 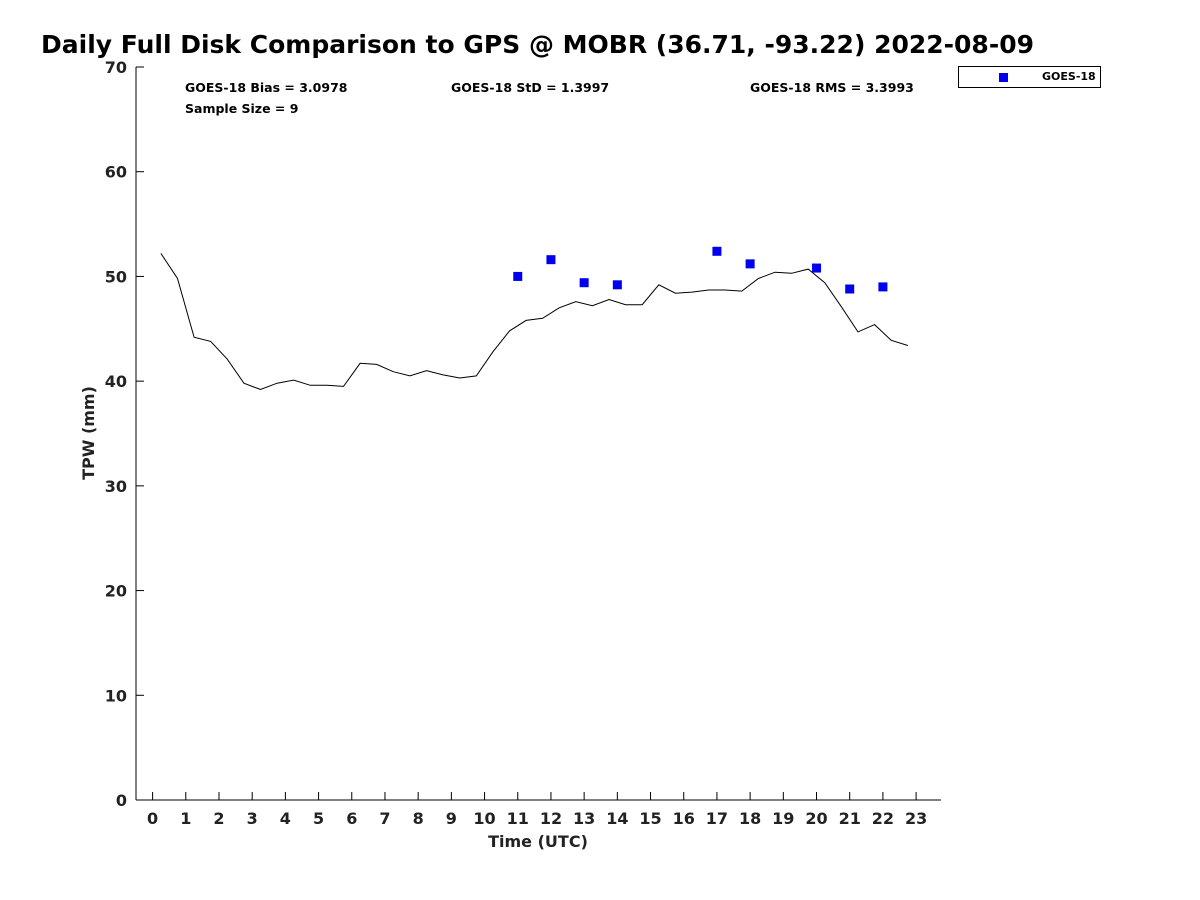 What do you see at coordinates (832, 87) in the screenshot?
I see `rms-stat: GOES-18 RMS = 3.3993` at bounding box center [832, 87].